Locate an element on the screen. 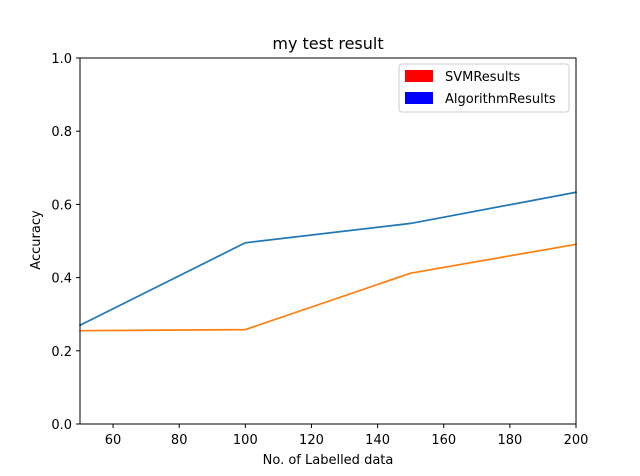 This screenshot has width=640, height=476. legend-box is located at coordinates (484, 88).